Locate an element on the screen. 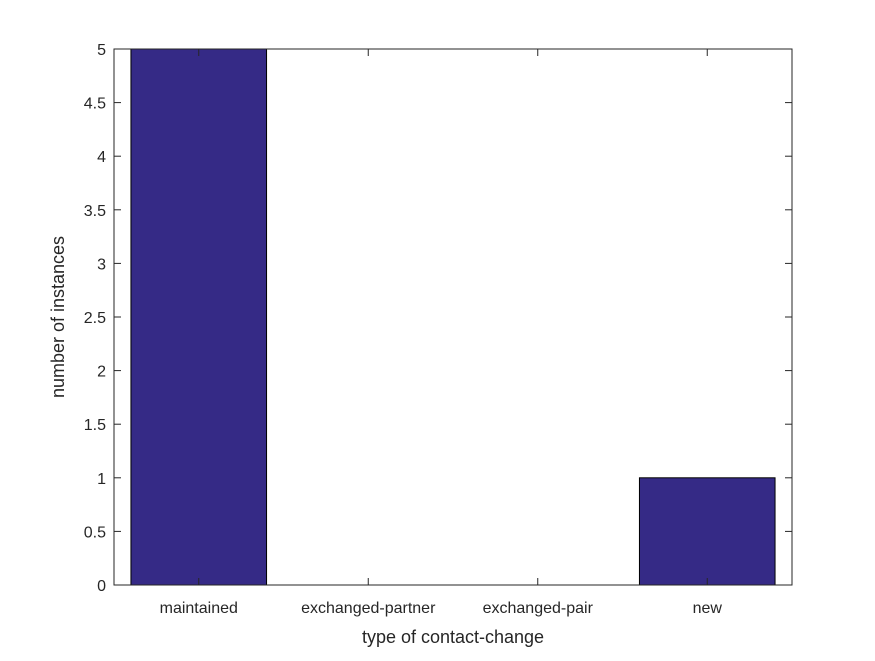 The height and width of the screenshot is (661, 875). x-tick-label: exchanged-pair is located at coordinates (538, 608).